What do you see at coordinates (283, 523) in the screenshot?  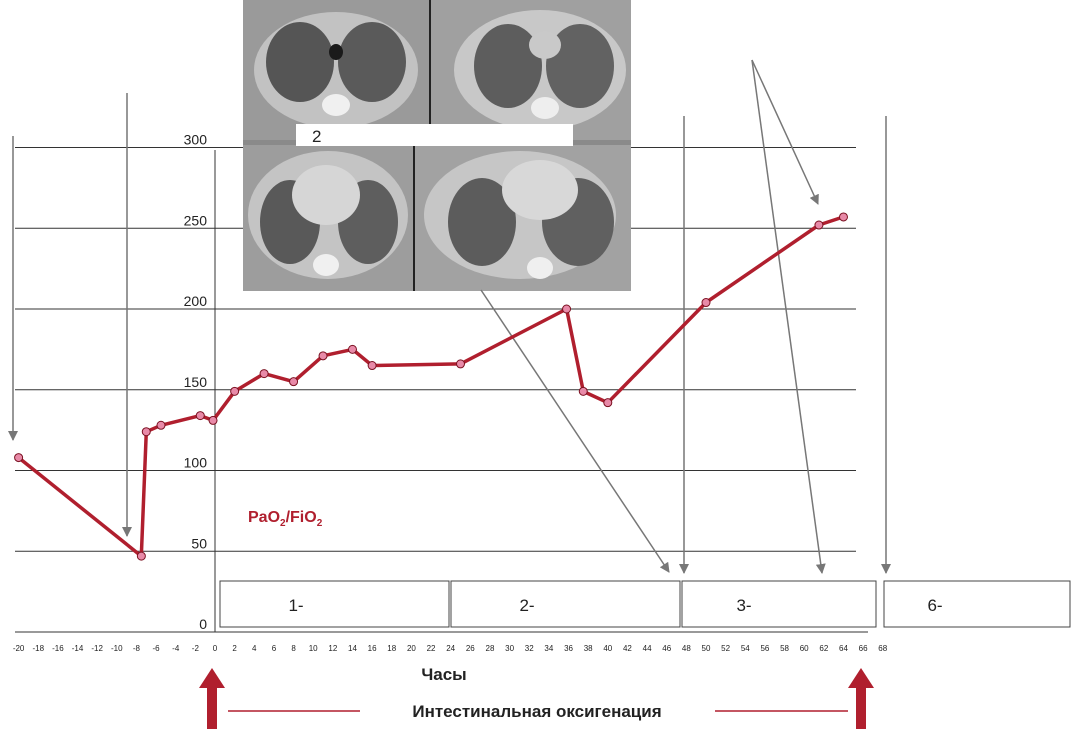 I see `series-label-sub1: 2` at bounding box center [283, 523].